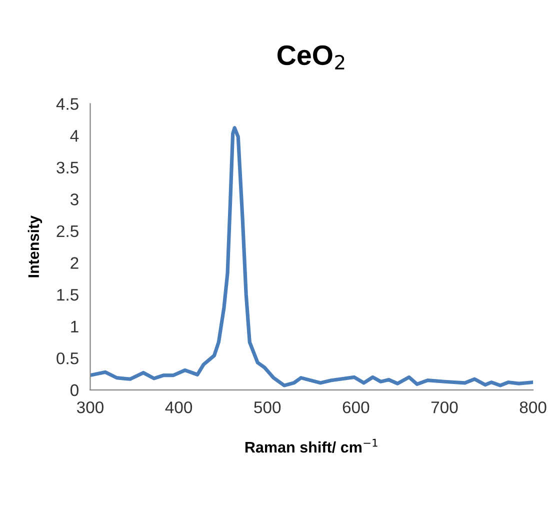  I want to click on y-tick-label: 1, so click(74, 326).